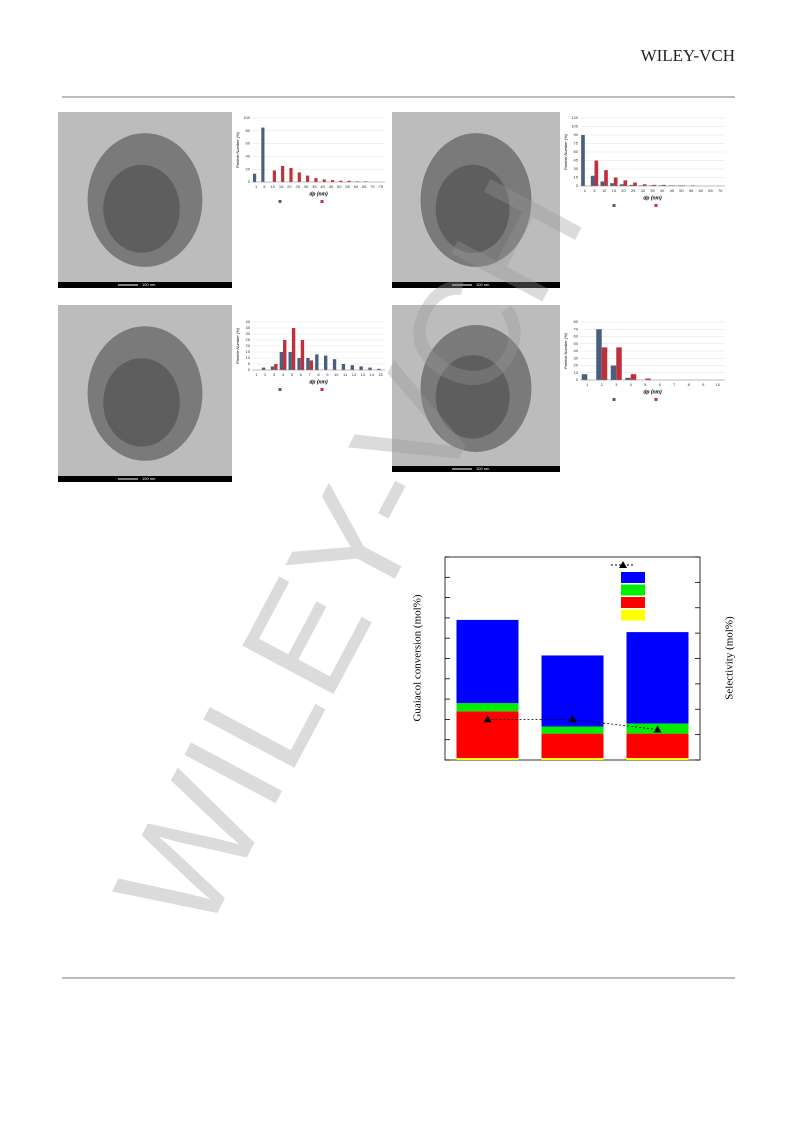 Image resolution: width=793 pixels, height=1121 pixels. What do you see at coordinates (347, 186) in the screenshot?
I see `x-tick-label: 55` at bounding box center [347, 186].